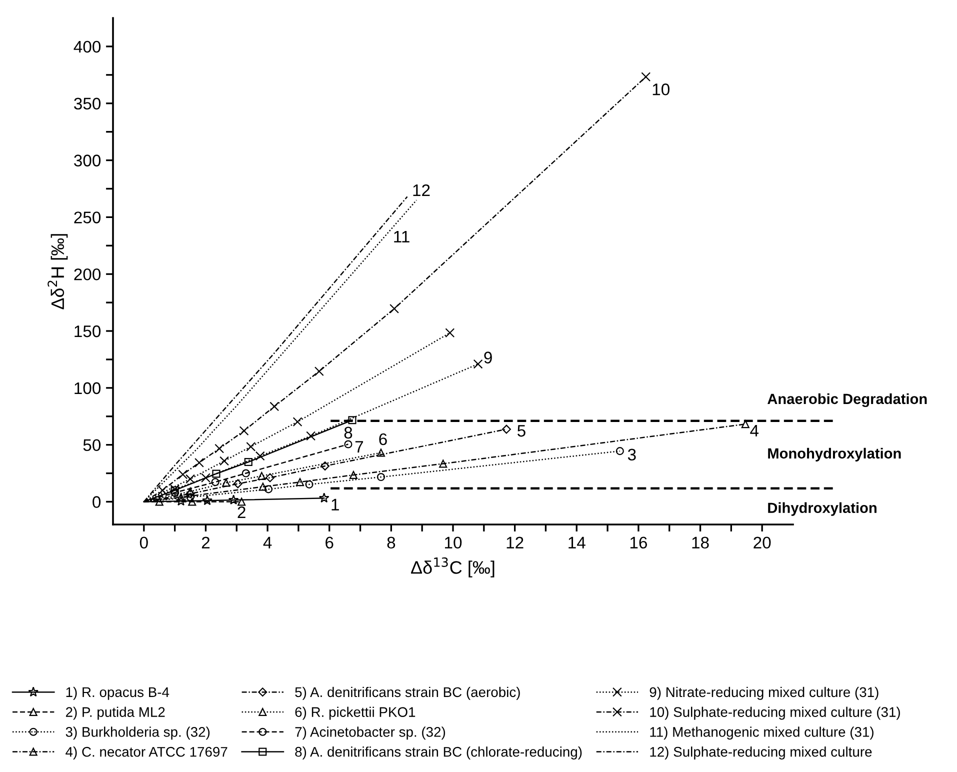  What do you see at coordinates (335, 504) in the screenshot?
I see `annotation: 1` at bounding box center [335, 504].